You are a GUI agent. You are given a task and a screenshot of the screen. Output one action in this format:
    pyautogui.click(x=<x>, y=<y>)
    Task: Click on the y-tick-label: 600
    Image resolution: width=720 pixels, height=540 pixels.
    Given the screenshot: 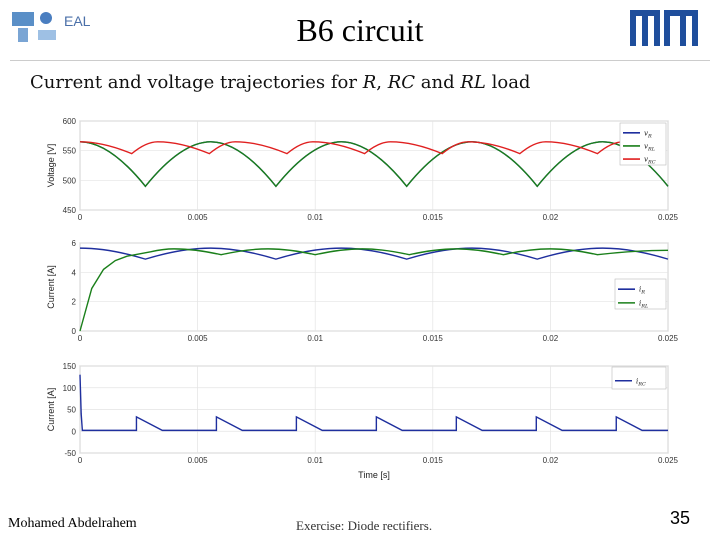 What is the action you would take?
    pyautogui.click(x=70, y=121)
    